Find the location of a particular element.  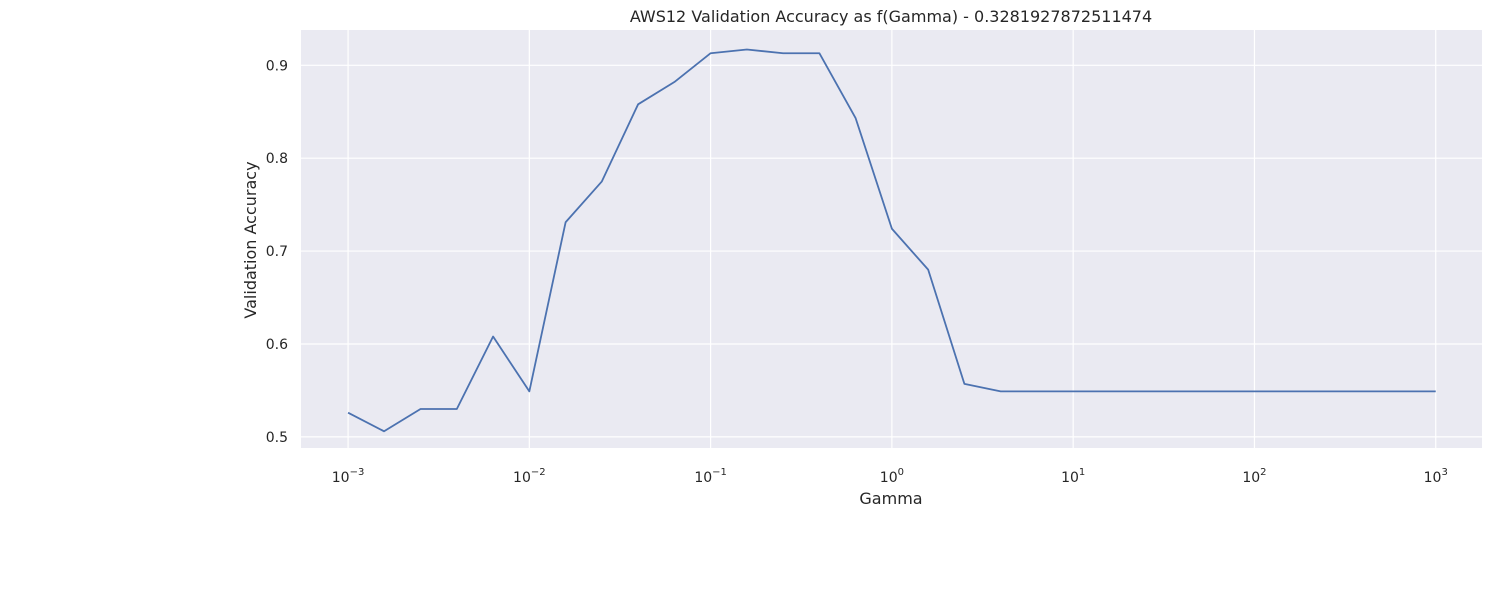

x-tick-label: 10⁻³ is located at coordinates (348, 476).